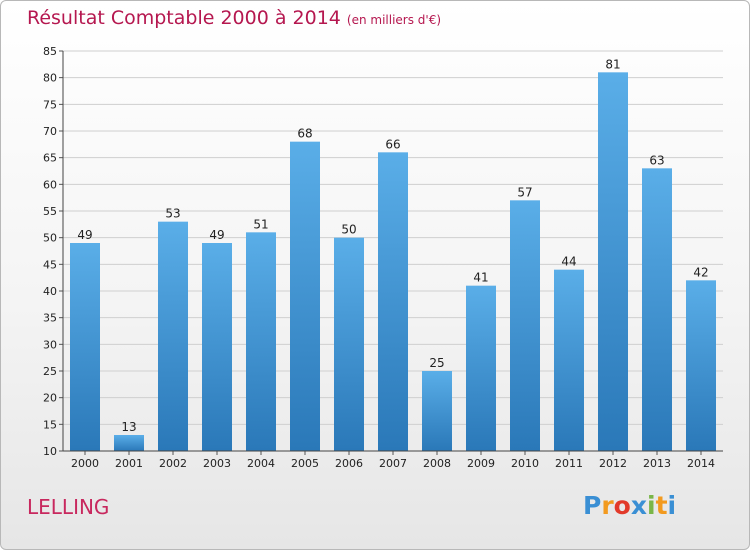 The height and width of the screenshot is (550, 750). What do you see at coordinates (638, 505) in the screenshot?
I see `logo-letter: x` at bounding box center [638, 505].